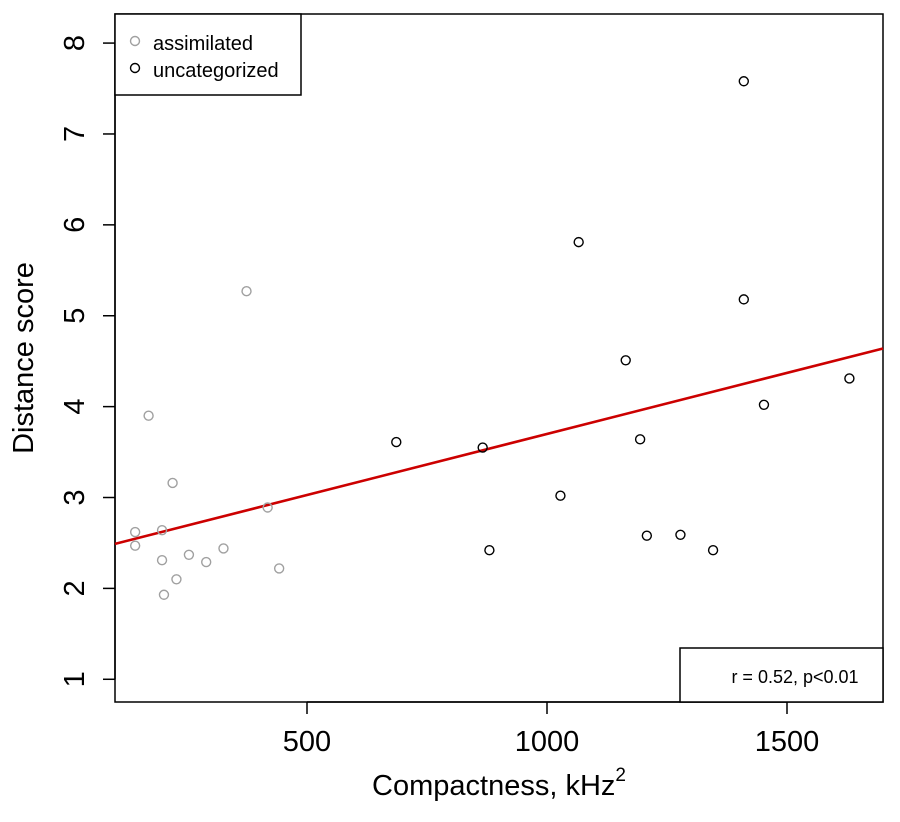 This screenshot has width=900, height=822. Describe the element at coordinates (75, 134) in the screenshot. I see `y-tick-label: 7` at that location.